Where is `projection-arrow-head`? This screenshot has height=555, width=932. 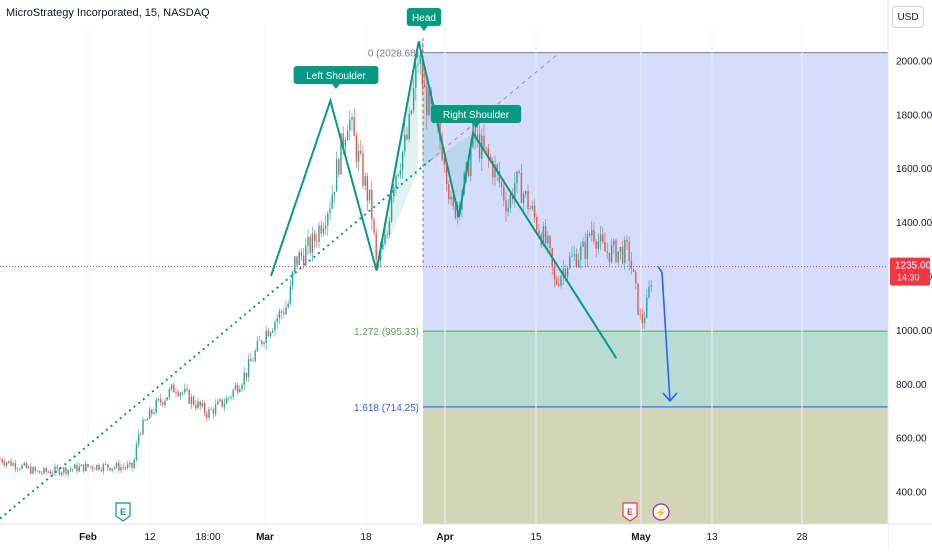 projection-arrow-head is located at coordinates (670, 397).